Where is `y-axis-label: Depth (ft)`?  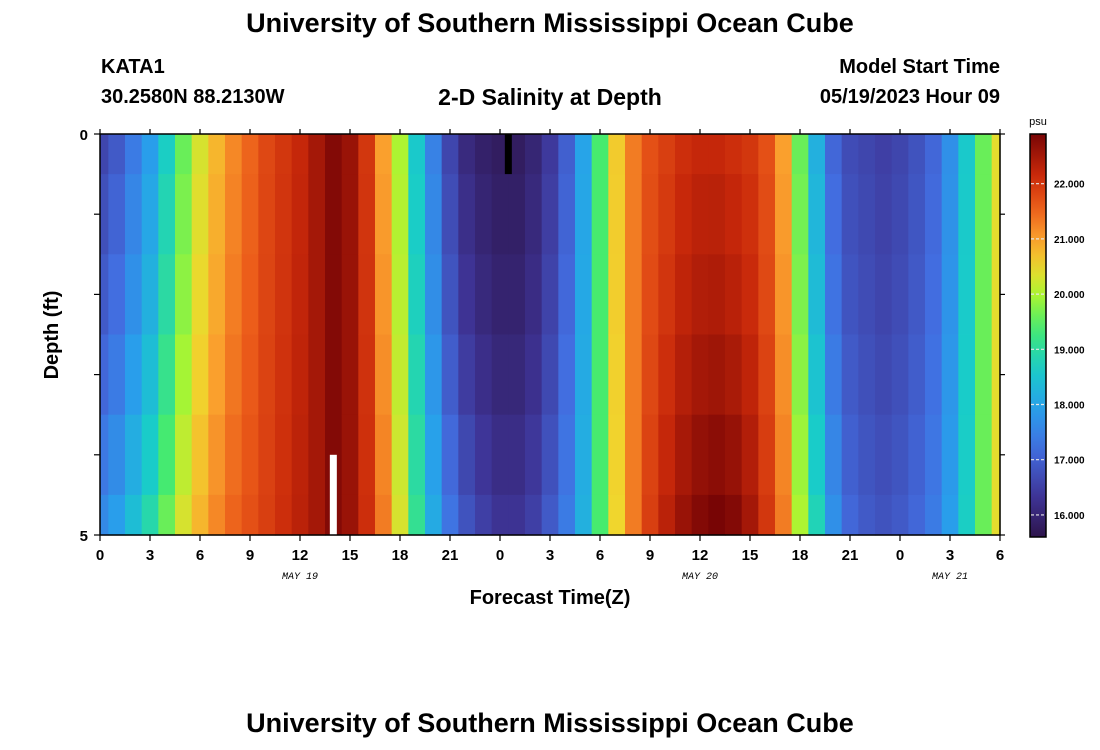
y-axis-label: Depth (ft) is located at coordinates (52, 335).